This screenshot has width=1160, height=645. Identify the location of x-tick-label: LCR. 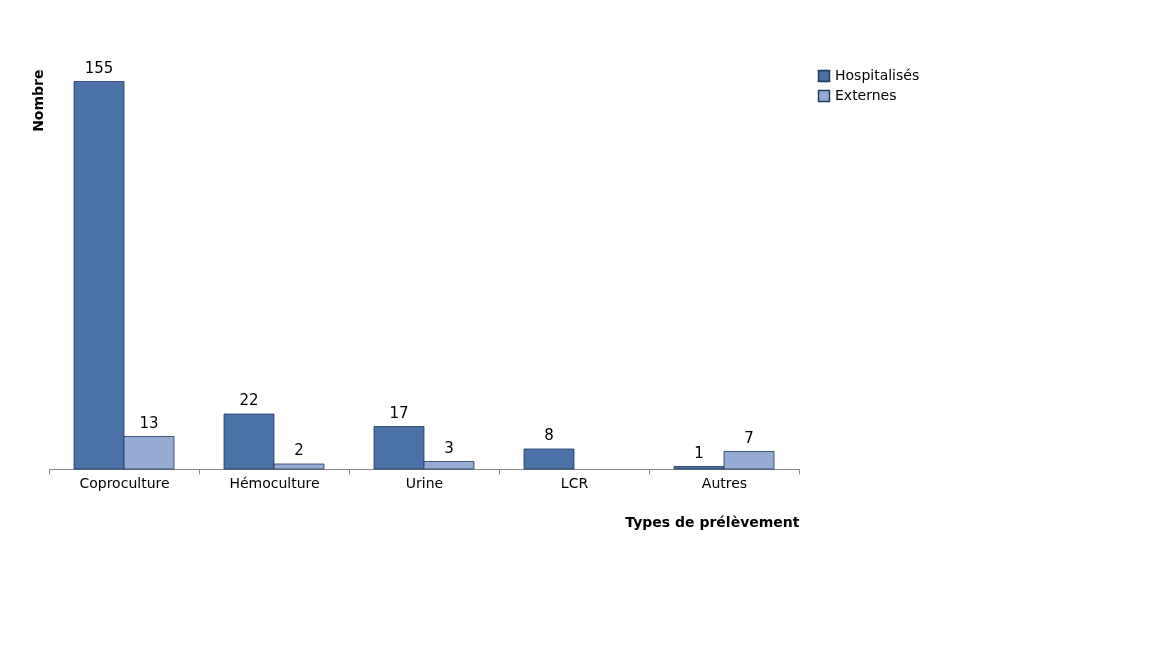
(574, 482).